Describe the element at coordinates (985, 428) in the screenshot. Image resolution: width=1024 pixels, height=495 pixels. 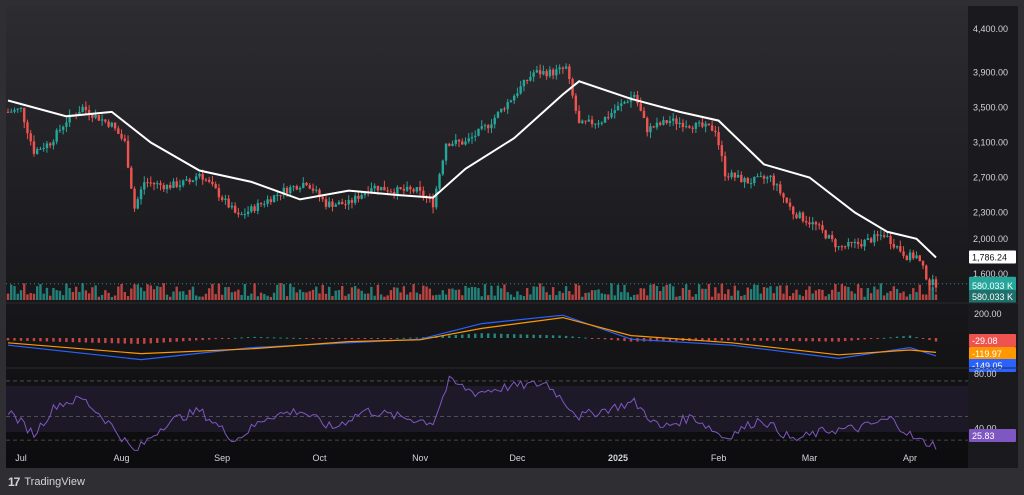
I see `rsi-tick-label: 40.00` at that location.